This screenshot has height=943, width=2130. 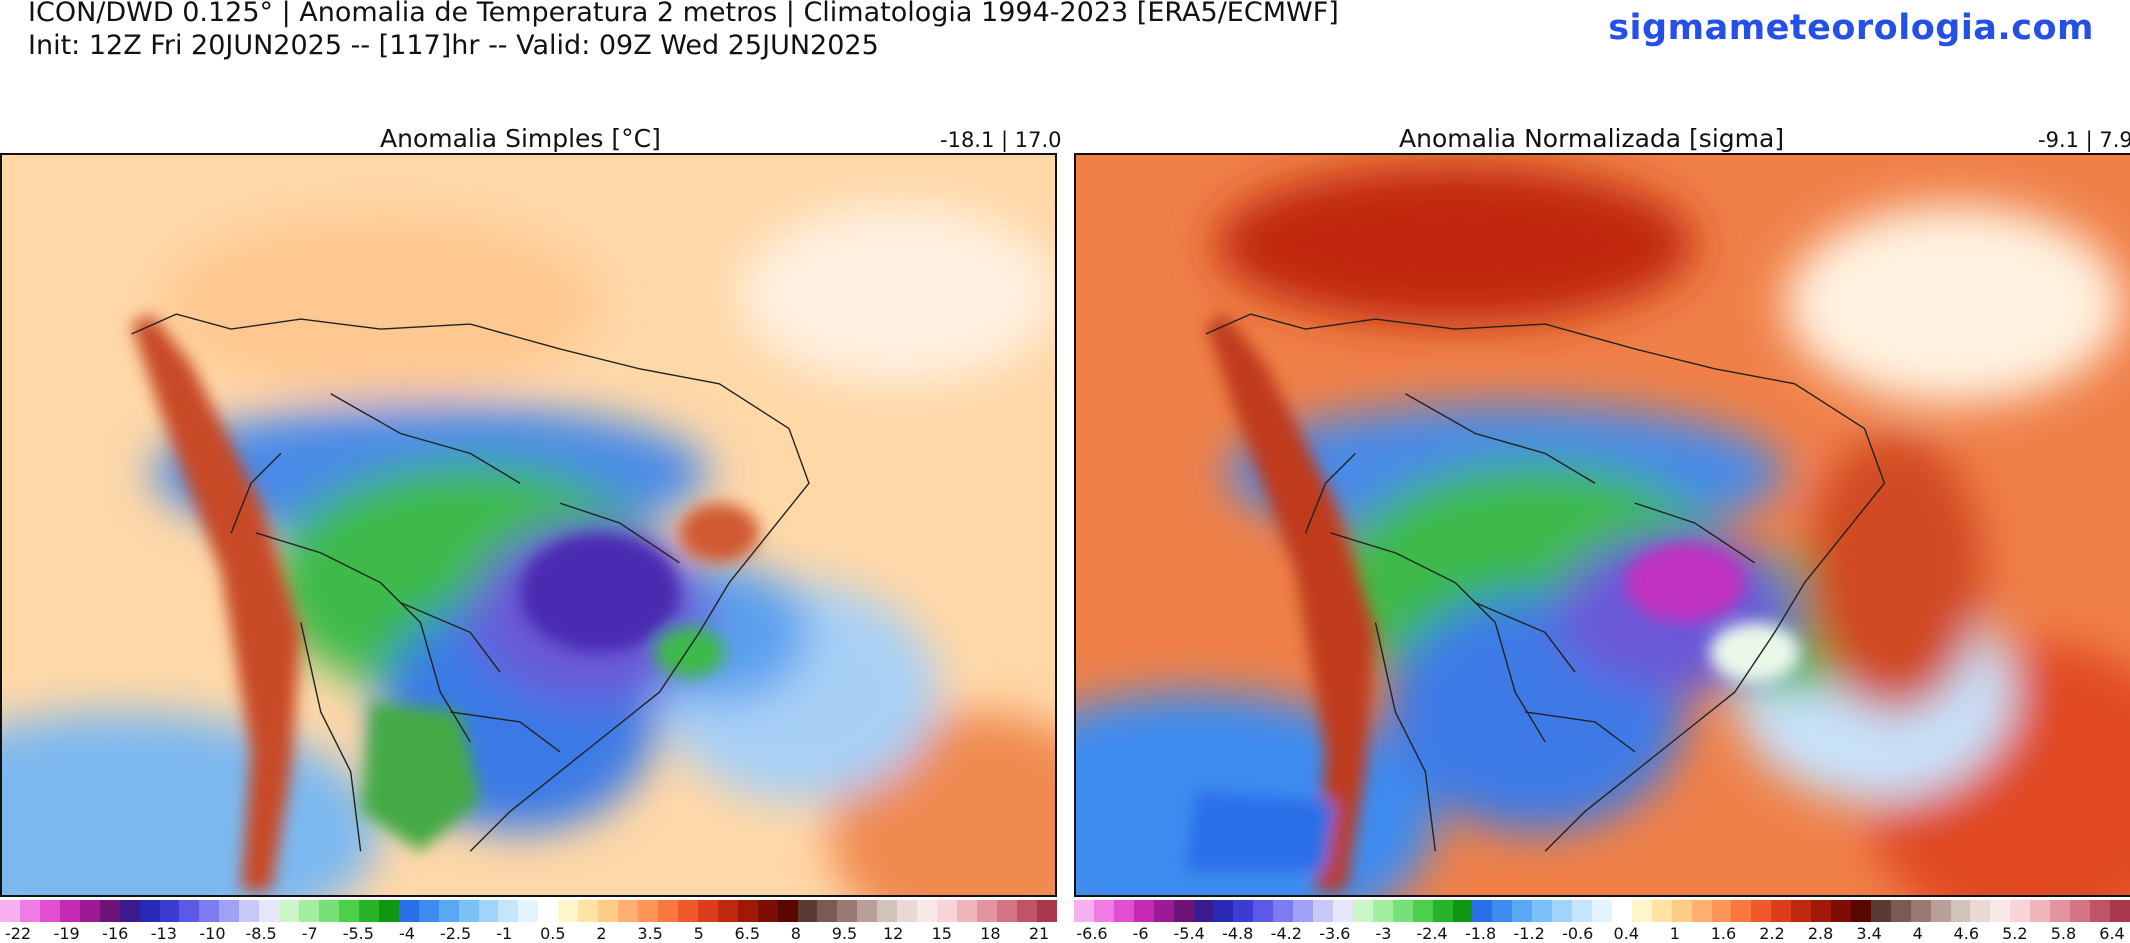 I want to click on colorbar-tick-label: -7, so click(x=309, y=933).